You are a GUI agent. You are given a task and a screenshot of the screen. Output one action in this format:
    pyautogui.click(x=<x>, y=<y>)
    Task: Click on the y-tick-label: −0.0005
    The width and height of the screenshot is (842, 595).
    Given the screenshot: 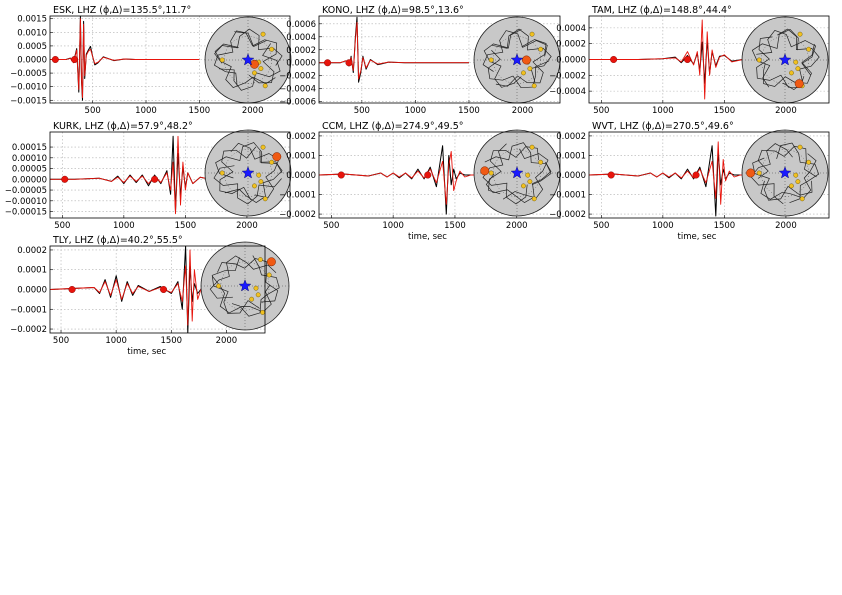 What is the action you would take?
    pyautogui.click(x=28, y=74)
    